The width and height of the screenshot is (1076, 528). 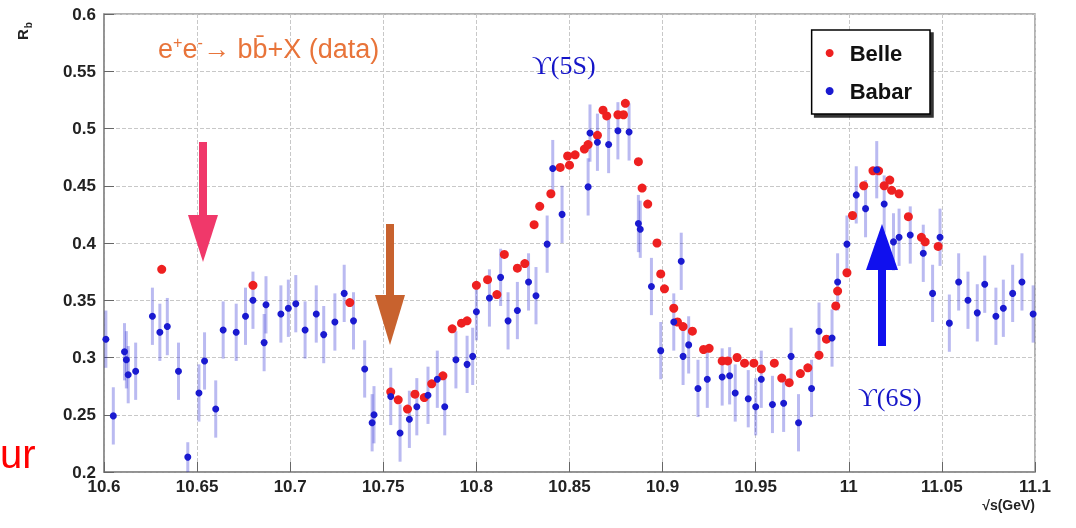 What do you see at coordinates (197, 486) in the screenshot?
I see `x-tick-label: 10.65` at bounding box center [197, 486].